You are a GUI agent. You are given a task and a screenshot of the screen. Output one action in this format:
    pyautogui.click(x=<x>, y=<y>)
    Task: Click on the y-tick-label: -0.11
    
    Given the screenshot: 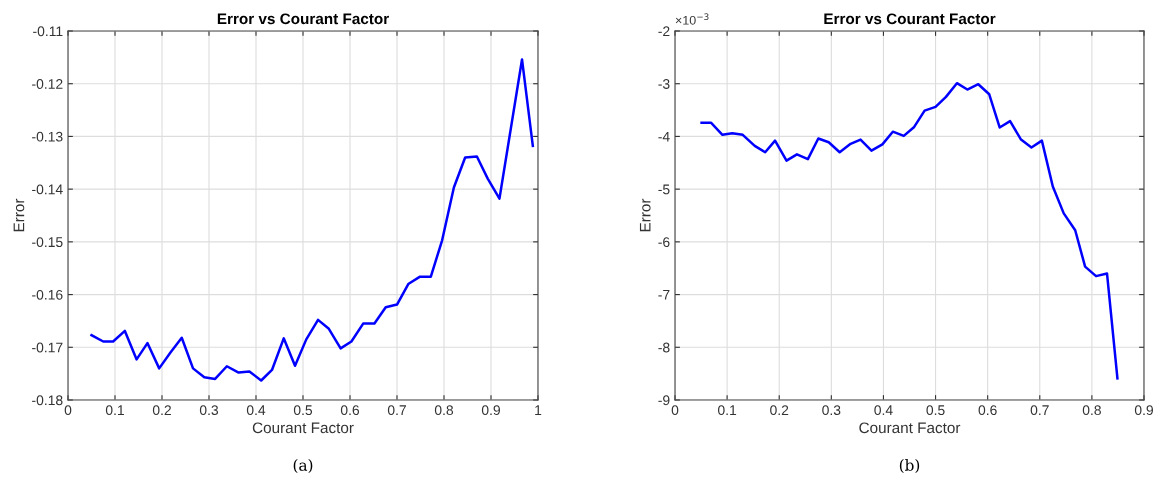 What is the action you would take?
    pyautogui.click(x=48, y=31)
    